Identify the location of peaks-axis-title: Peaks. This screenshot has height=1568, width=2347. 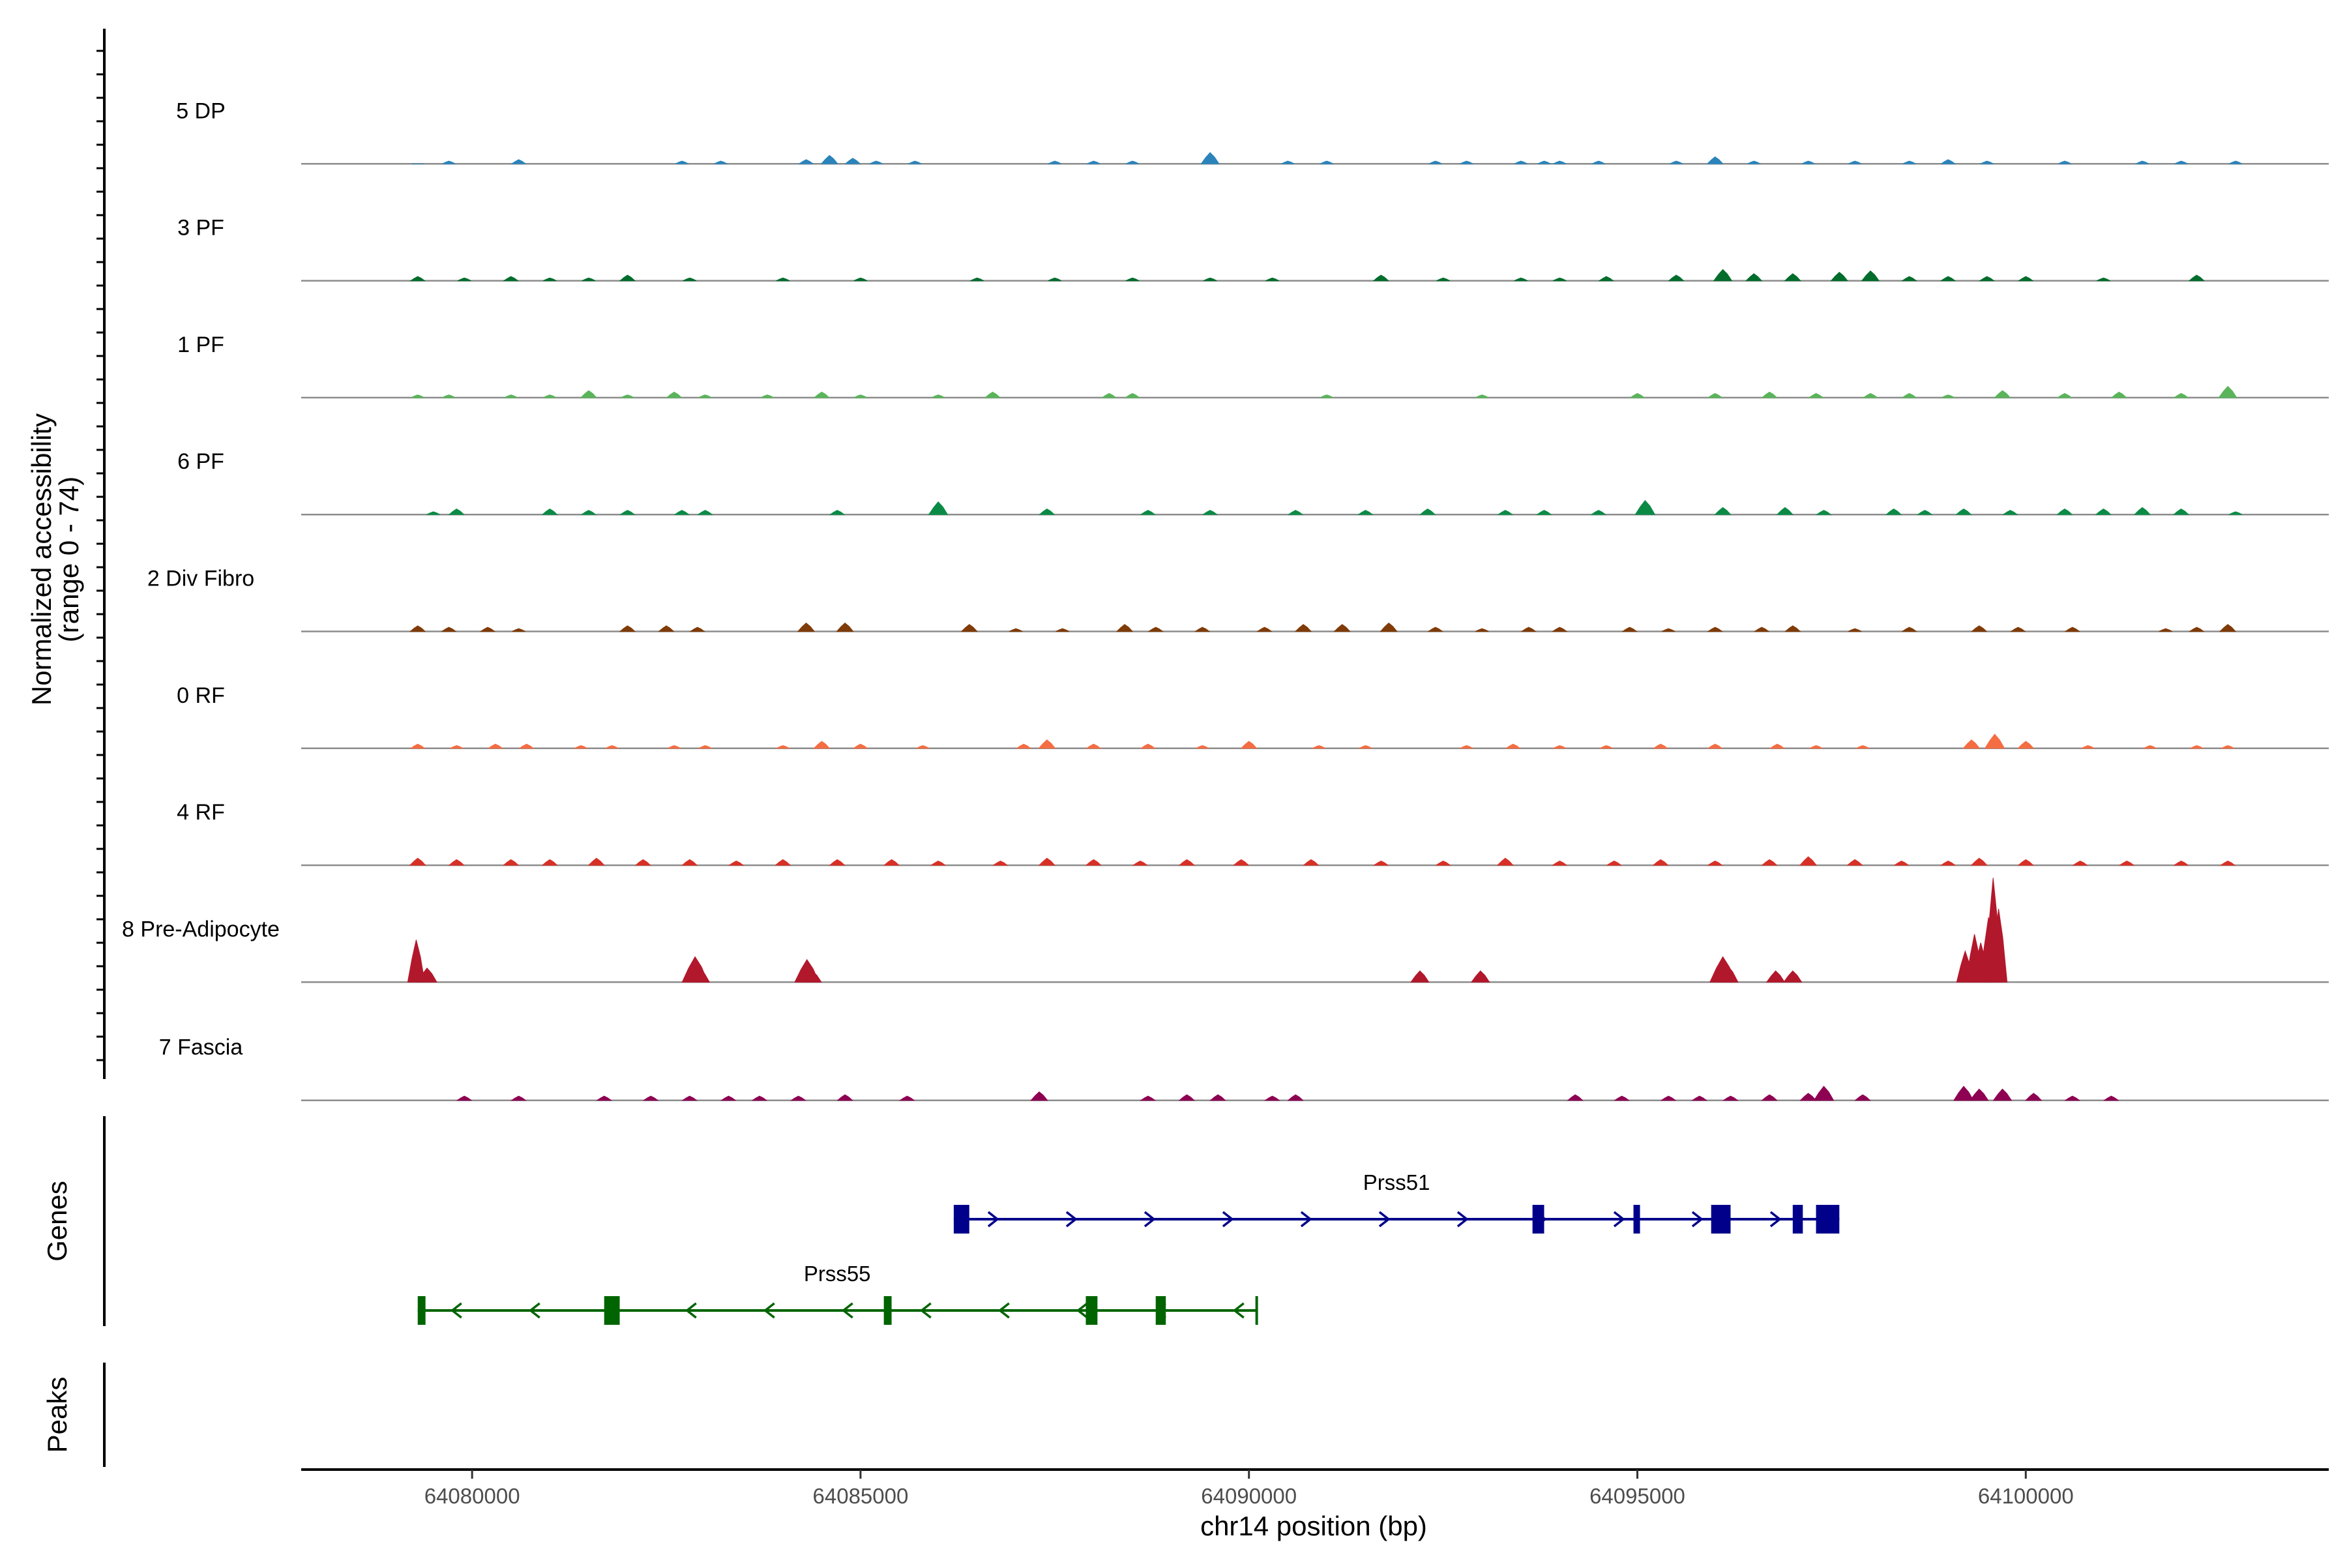
(57, 1415).